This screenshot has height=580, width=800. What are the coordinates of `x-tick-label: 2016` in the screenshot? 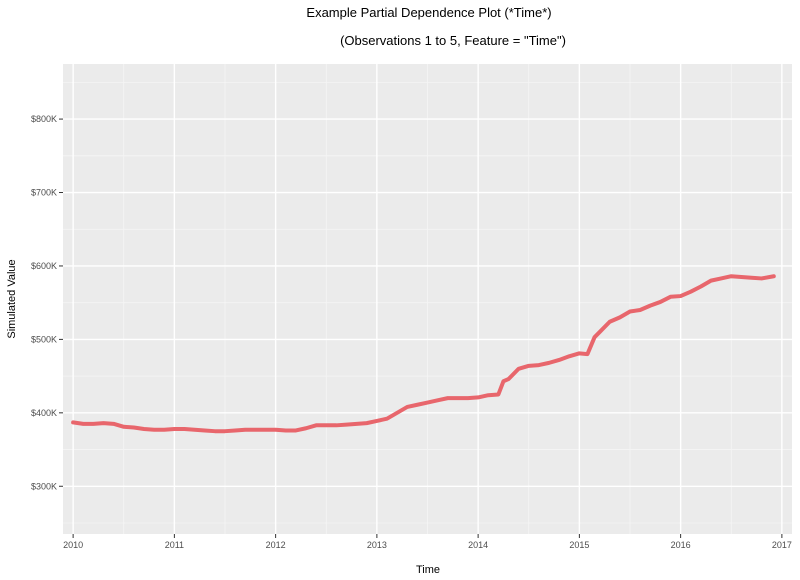 It's located at (681, 545).